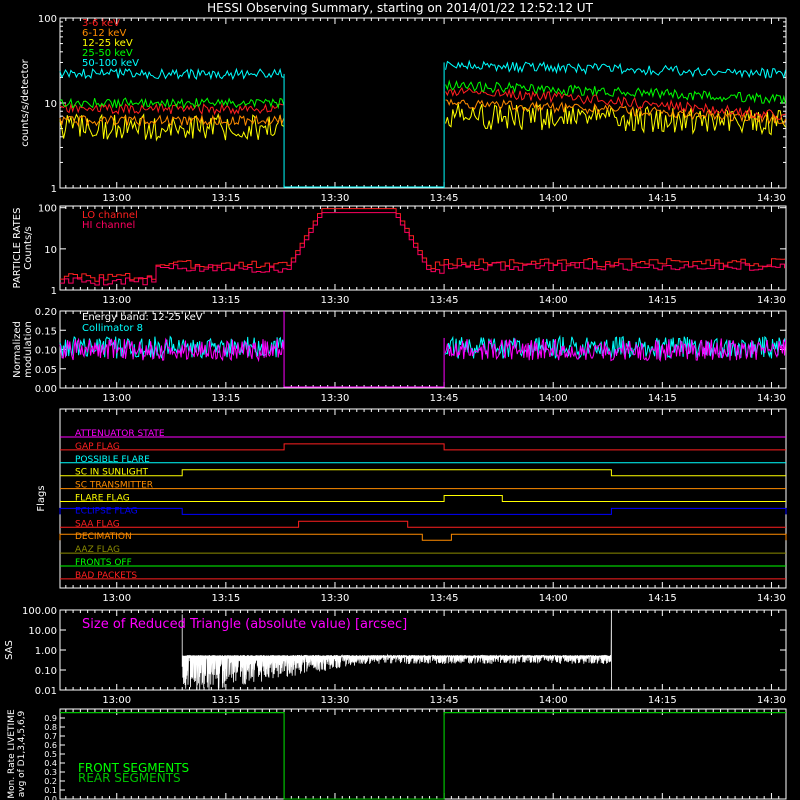 The width and height of the screenshot is (800, 800). Describe the element at coordinates (101, 23) in the screenshot. I see `legend-entry: 3-6 keV` at that location.